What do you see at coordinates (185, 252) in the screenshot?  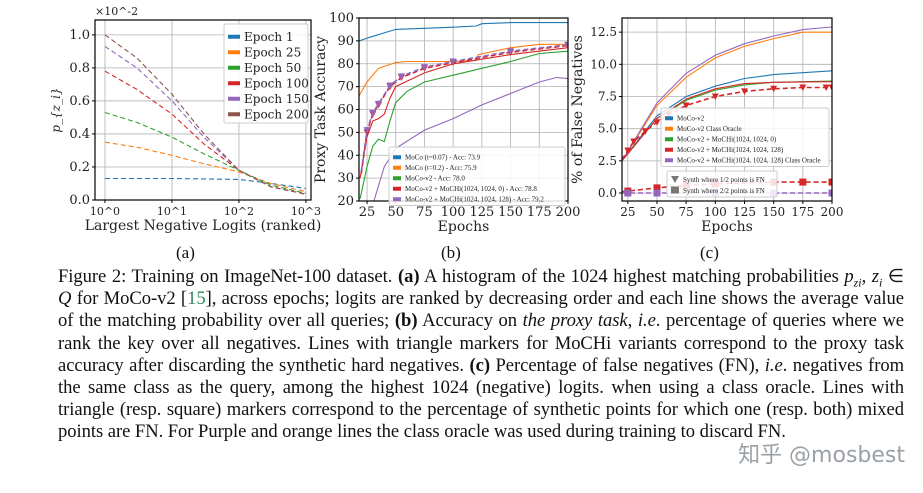 I see `panel-label-a: (a)` at bounding box center [185, 252].